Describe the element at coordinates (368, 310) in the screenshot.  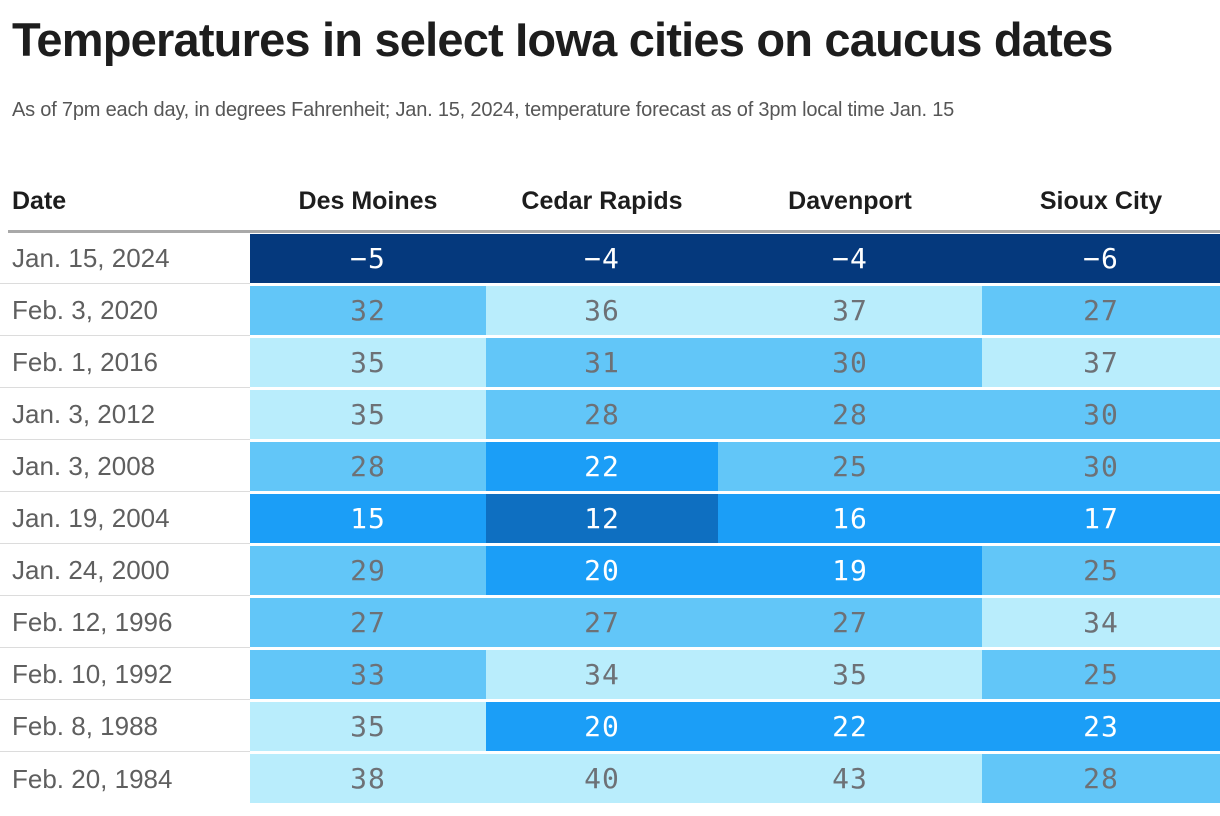
I see `temp-cell: 32` at that location.